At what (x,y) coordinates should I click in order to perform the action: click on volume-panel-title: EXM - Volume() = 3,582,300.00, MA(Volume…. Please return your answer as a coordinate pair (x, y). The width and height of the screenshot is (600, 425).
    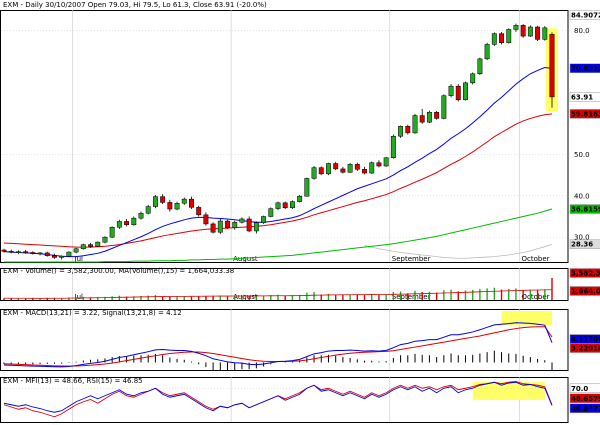
    Looking at the image, I should click on (118, 271).